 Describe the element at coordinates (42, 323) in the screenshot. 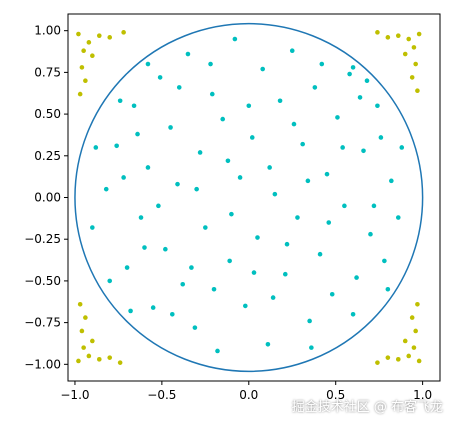

I see `y-tick-label: −0.75` at that location.